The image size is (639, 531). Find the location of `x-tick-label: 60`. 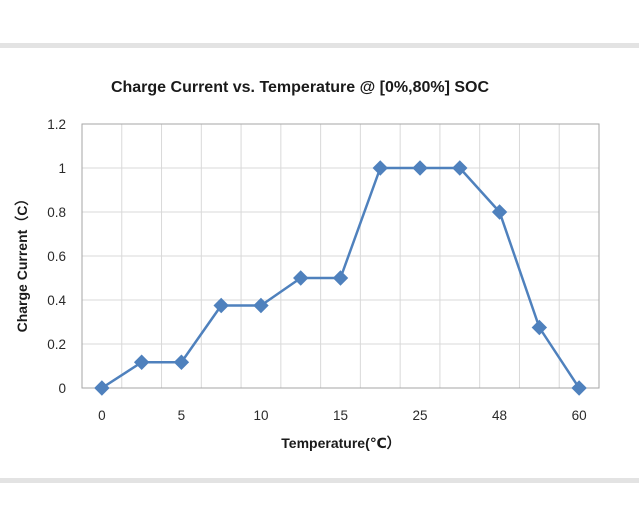

x-tick-label: 60 is located at coordinates (579, 415).